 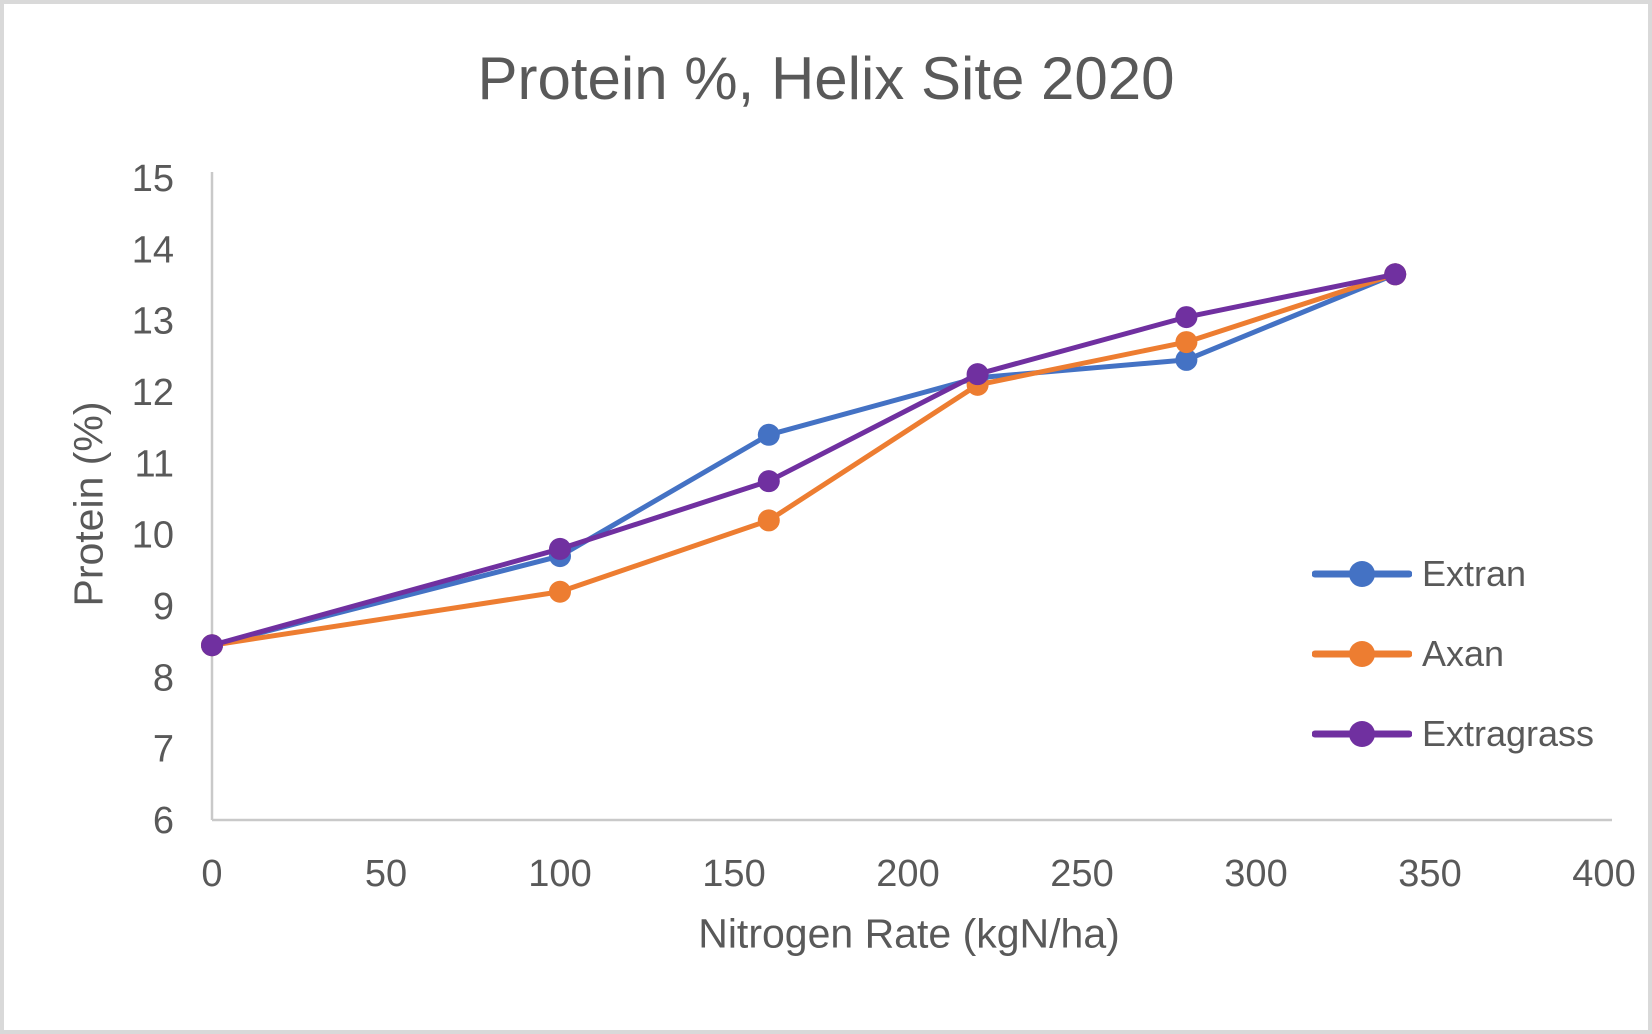 I want to click on y-tick-label: 13, so click(x=153, y=322).